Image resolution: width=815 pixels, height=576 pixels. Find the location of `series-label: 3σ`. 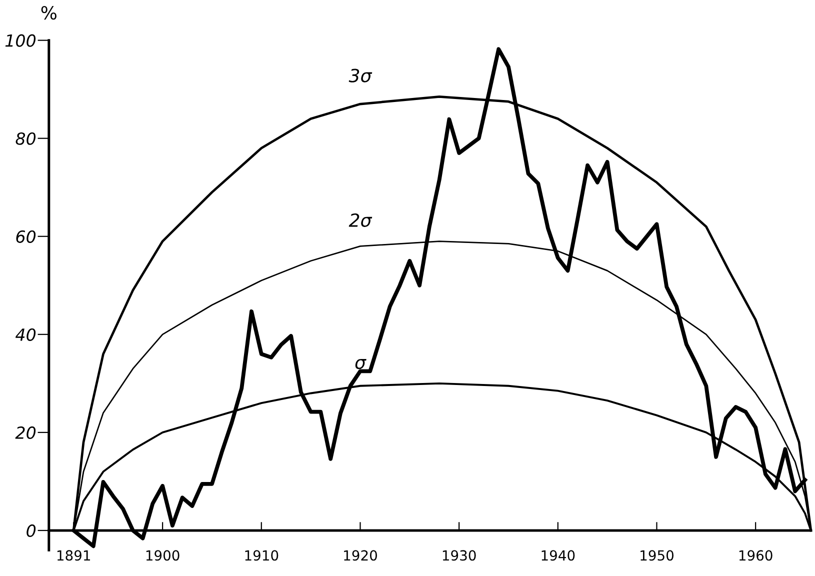

series-label: 3σ is located at coordinates (360, 75).